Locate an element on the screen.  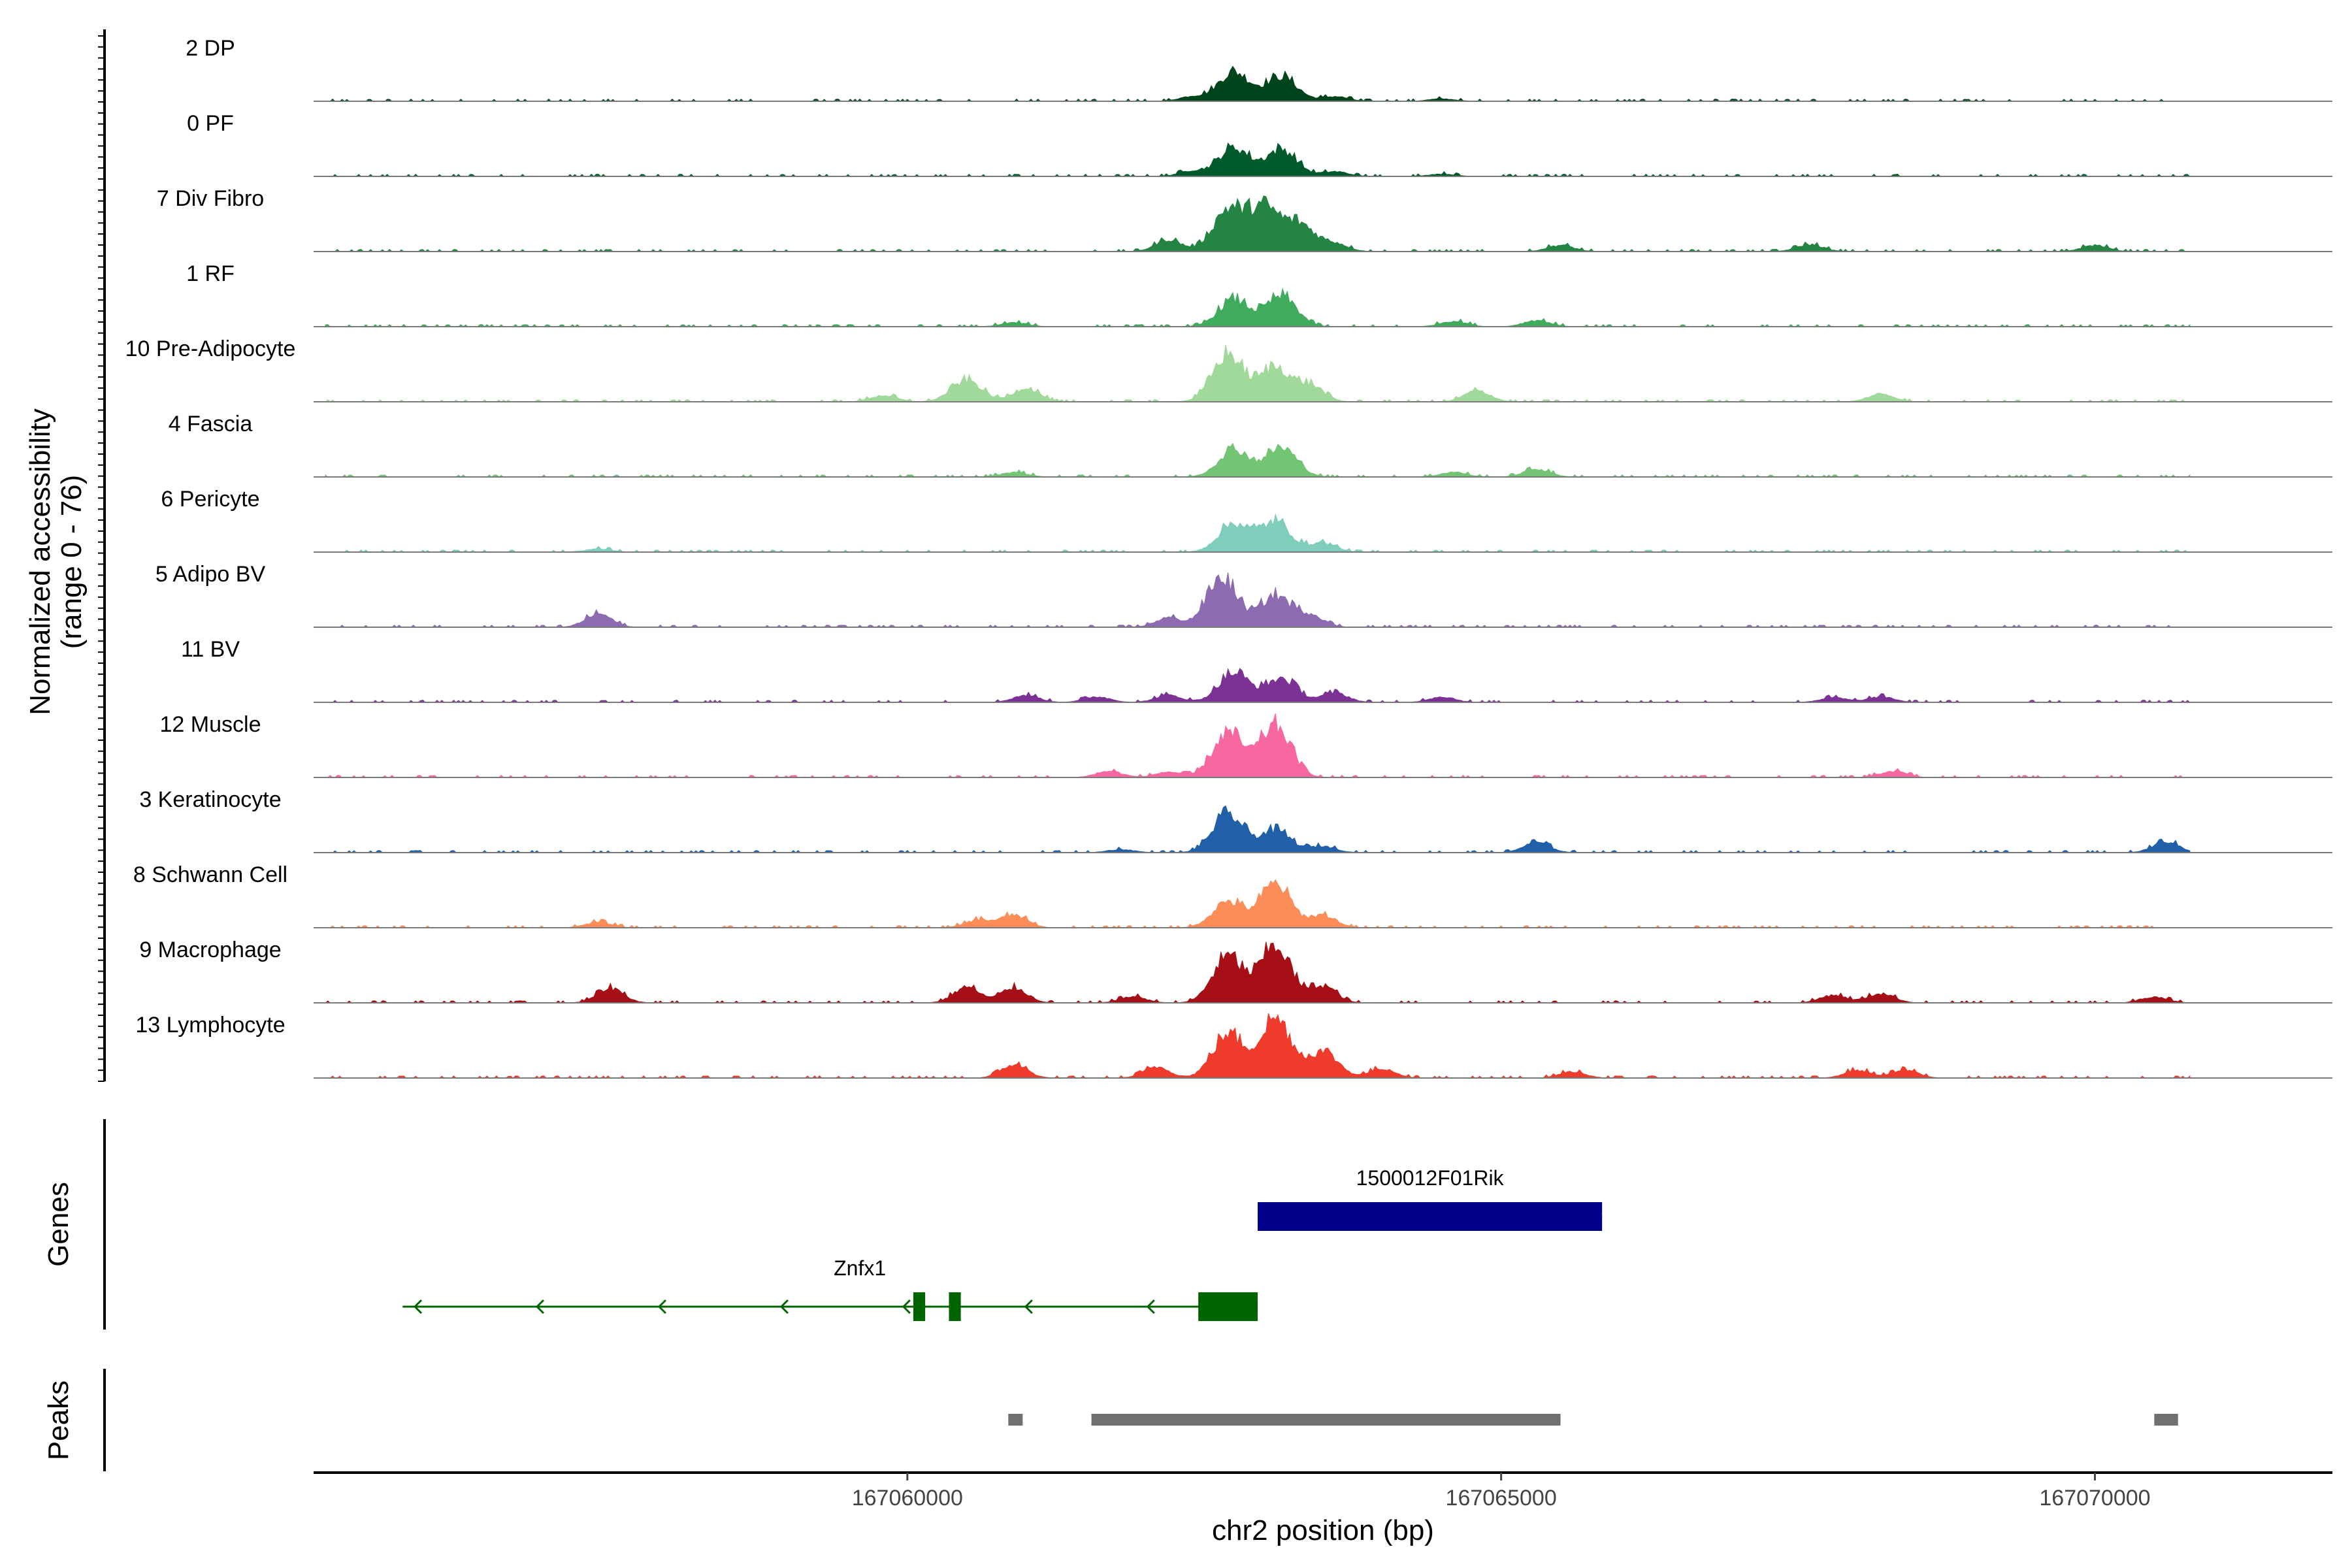
track-label: 1 RF is located at coordinates (210, 273).